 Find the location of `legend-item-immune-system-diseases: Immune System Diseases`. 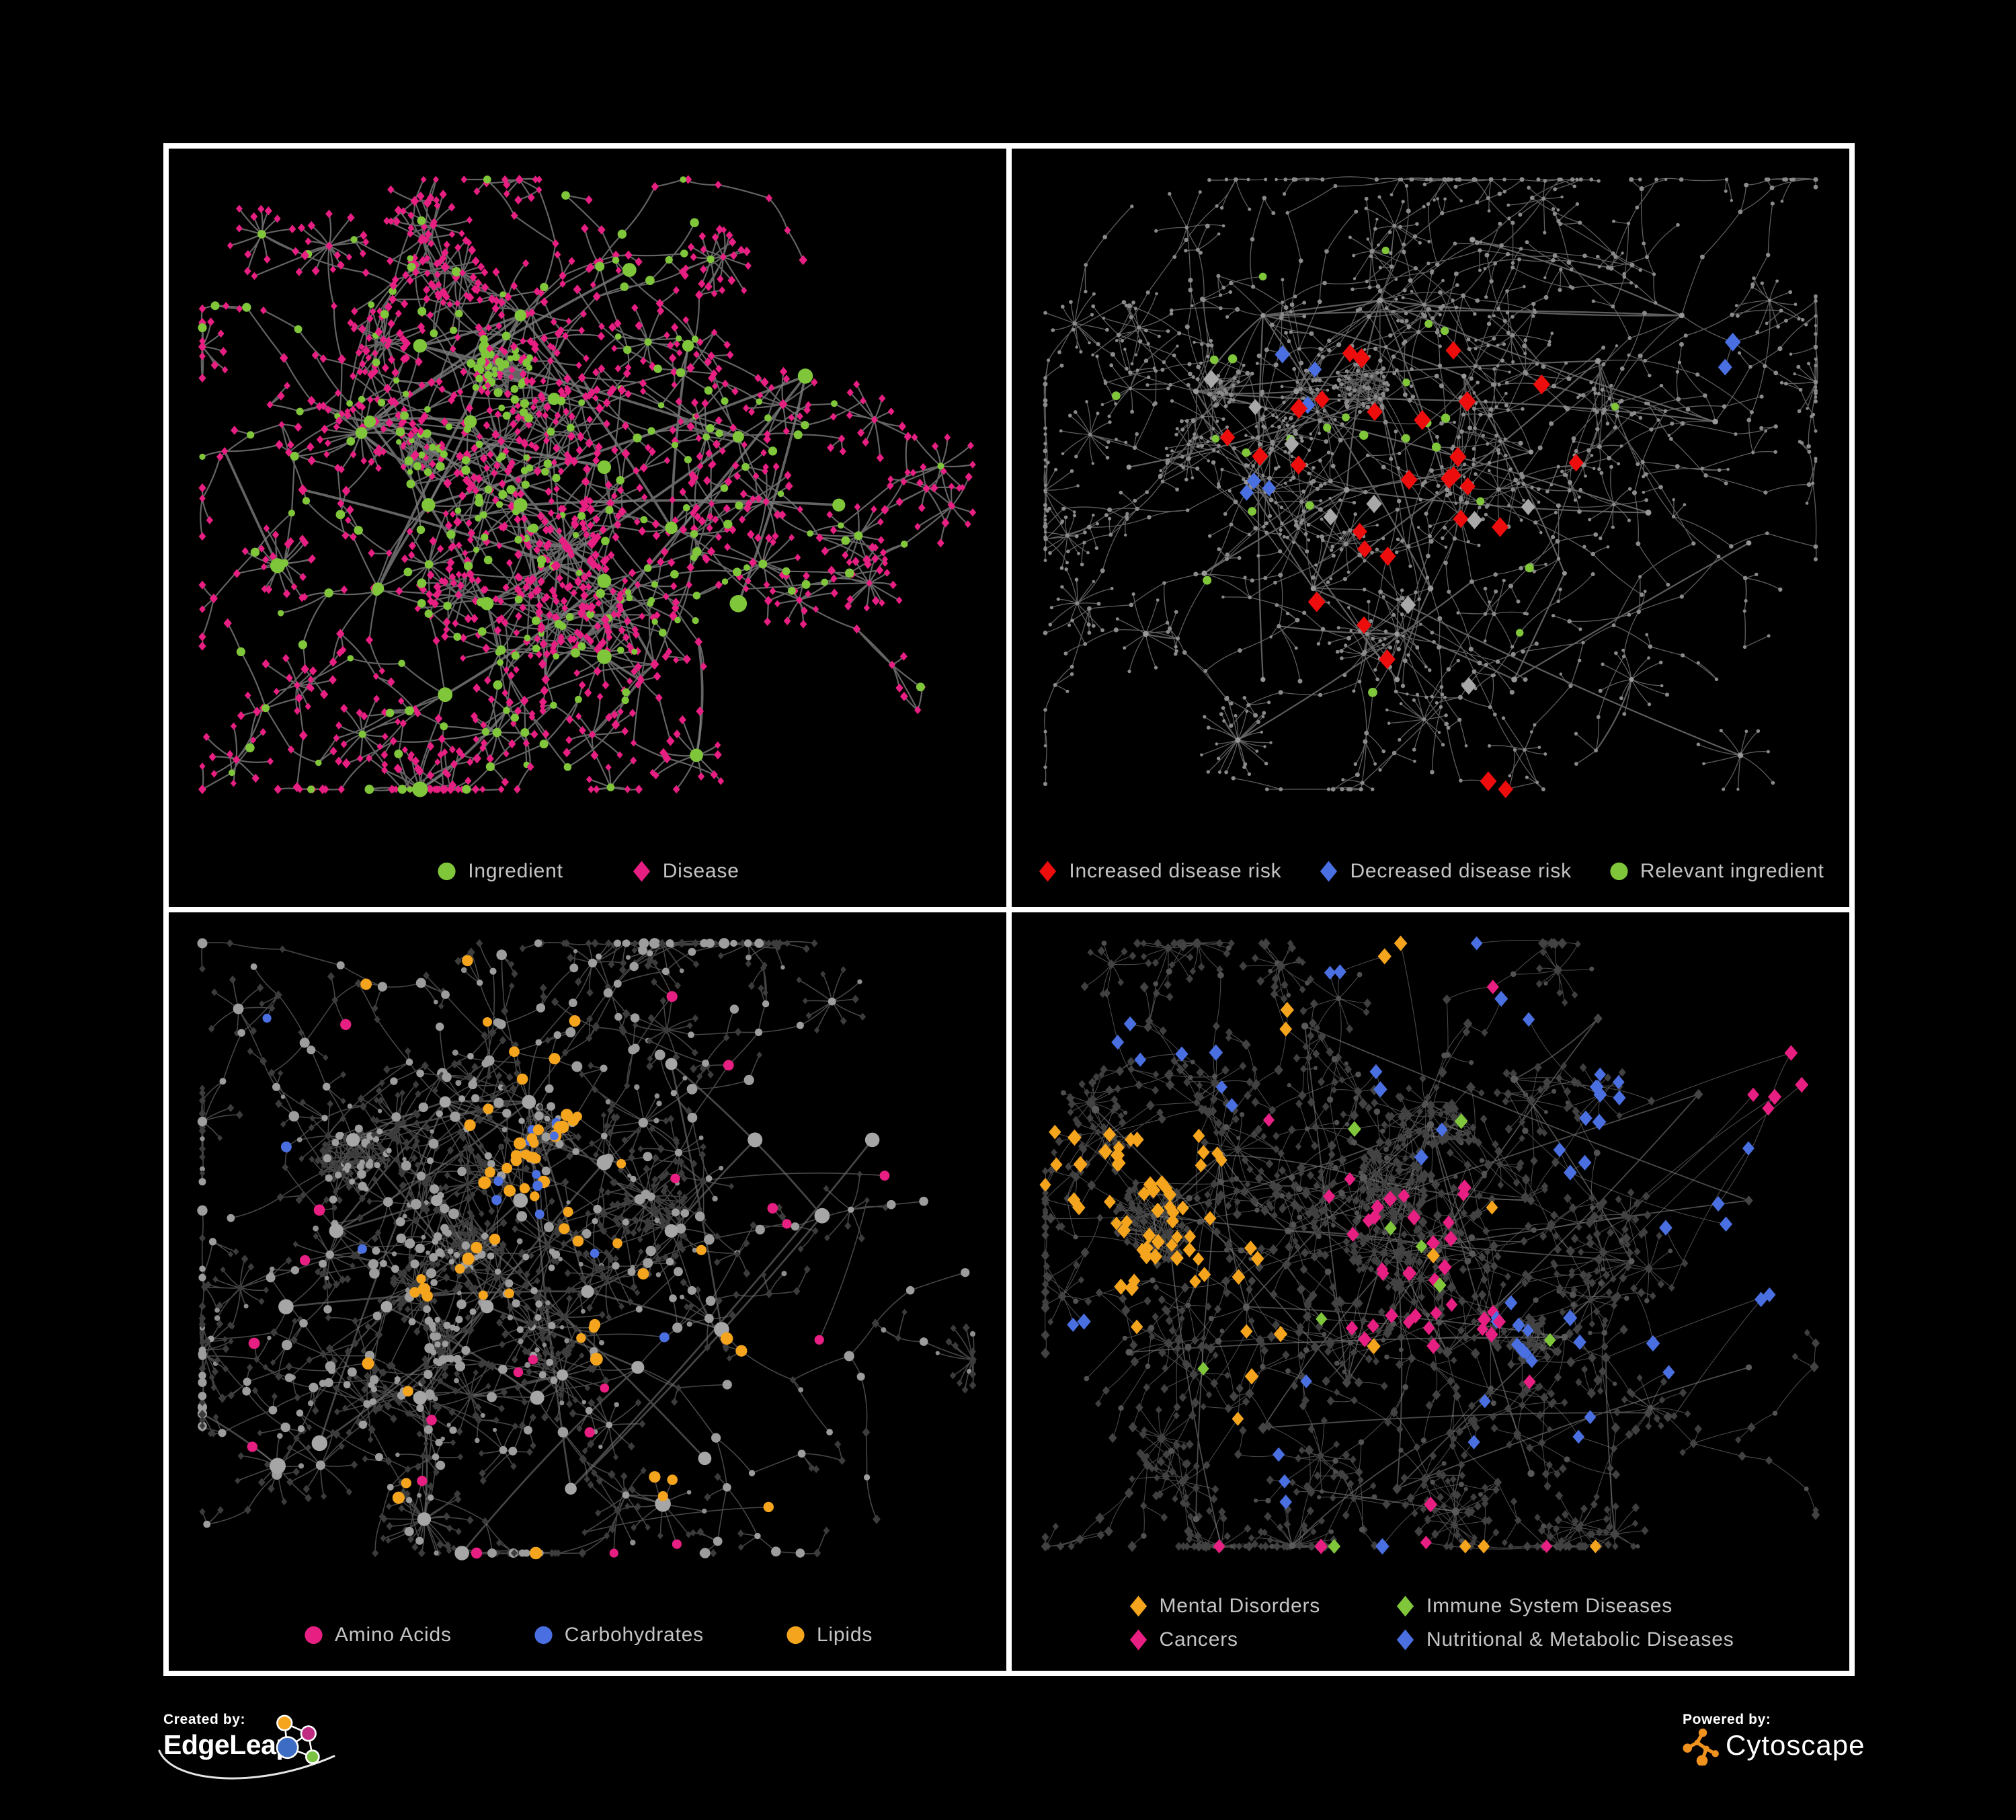

legend-item-immune-system-diseases: Immune System Diseases is located at coordinates (1564, 1606).